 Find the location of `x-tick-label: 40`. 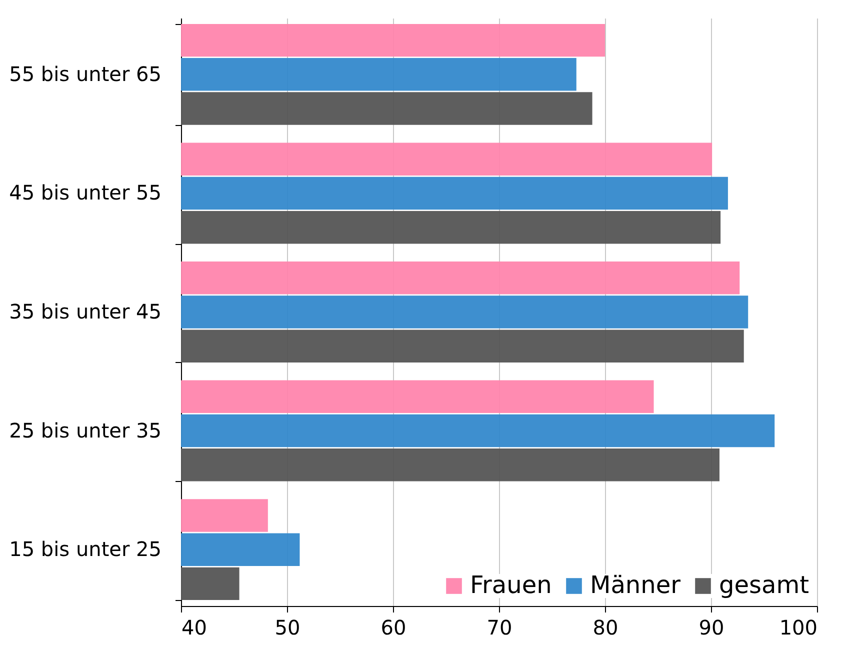

x-tick-label: 40 is located at coordinates (194, 628).